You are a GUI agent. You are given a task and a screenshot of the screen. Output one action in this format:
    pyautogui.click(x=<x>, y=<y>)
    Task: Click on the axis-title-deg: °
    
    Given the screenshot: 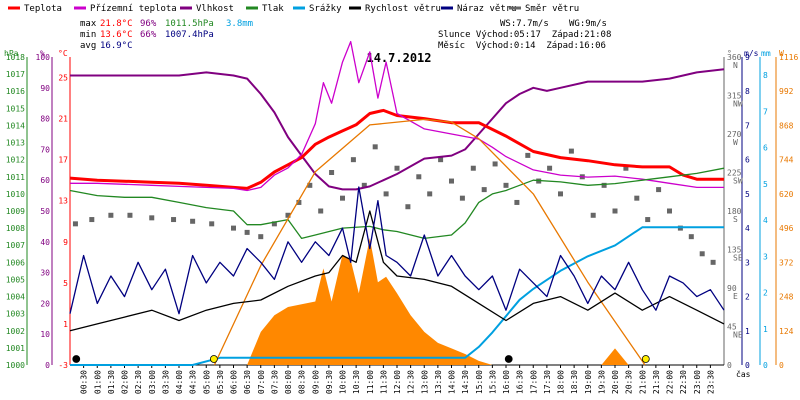 What is the action you would take?
    pyautogui.click(x=729, y=53)
    